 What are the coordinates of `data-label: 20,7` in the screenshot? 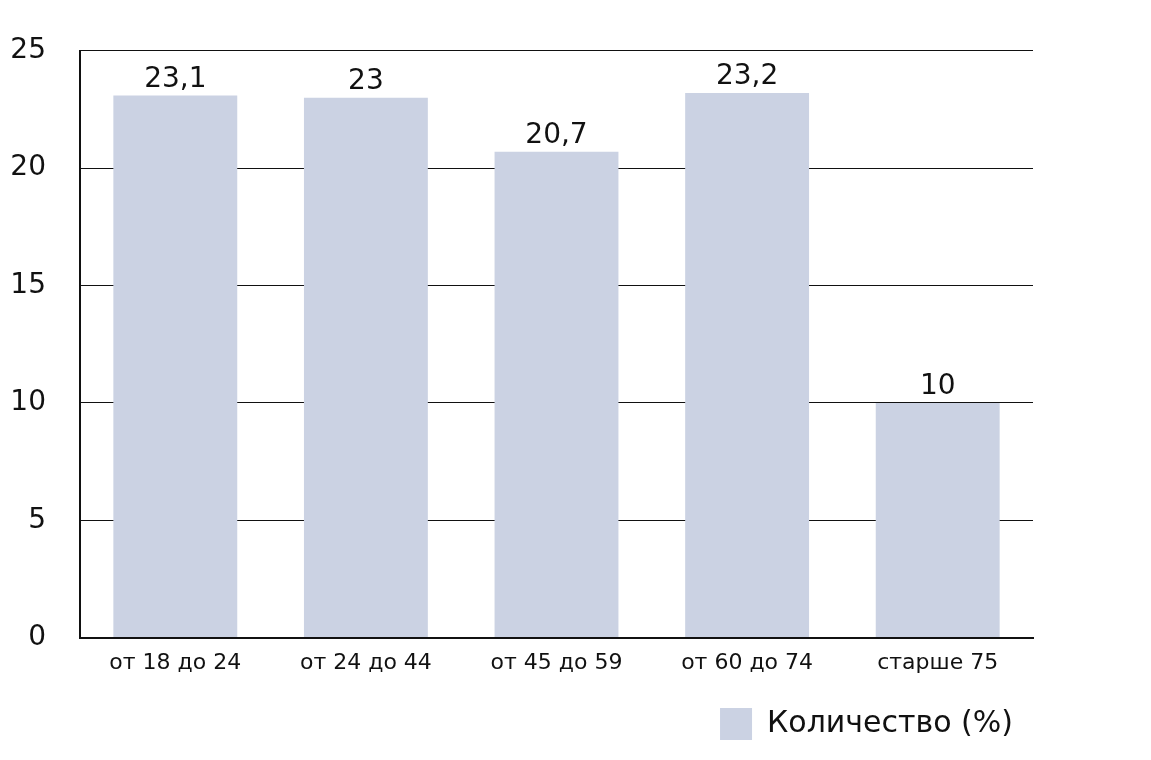 It's located at (556, 134).